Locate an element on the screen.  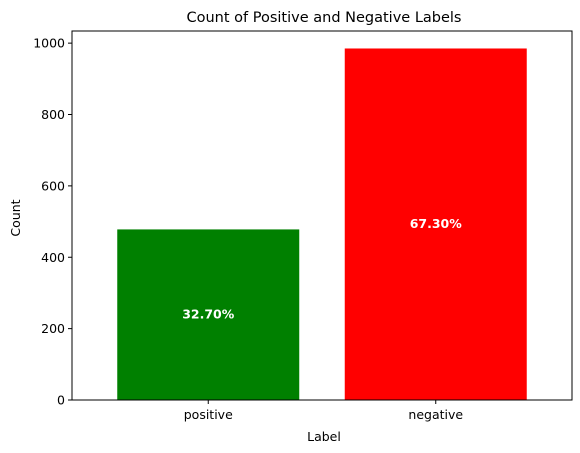
bar-label-positive: 32.70% is located at coordinates (208, 314).